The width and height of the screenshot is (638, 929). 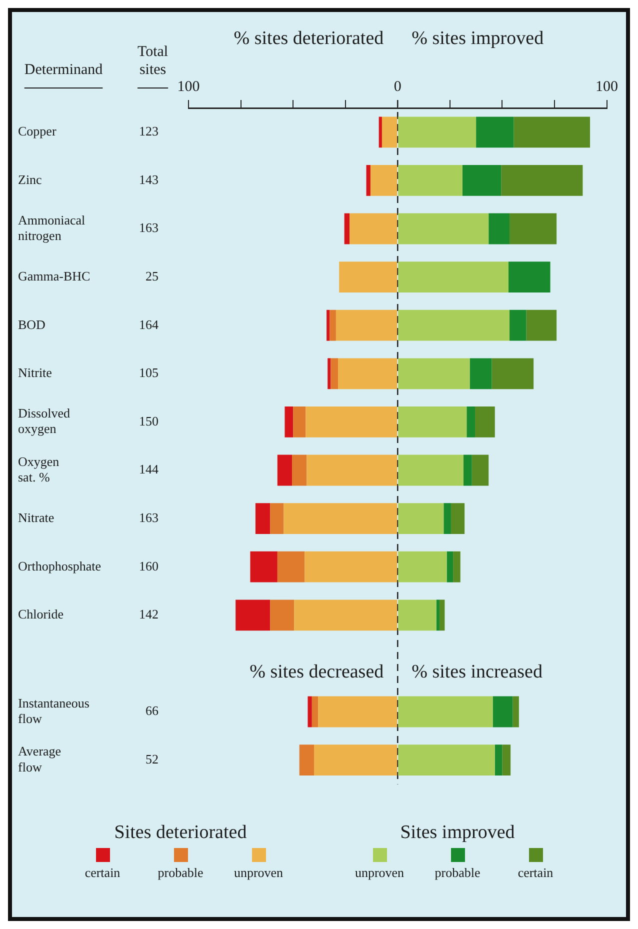 I want to click on y2-tick-label: 52, so click(x=152, y=758).